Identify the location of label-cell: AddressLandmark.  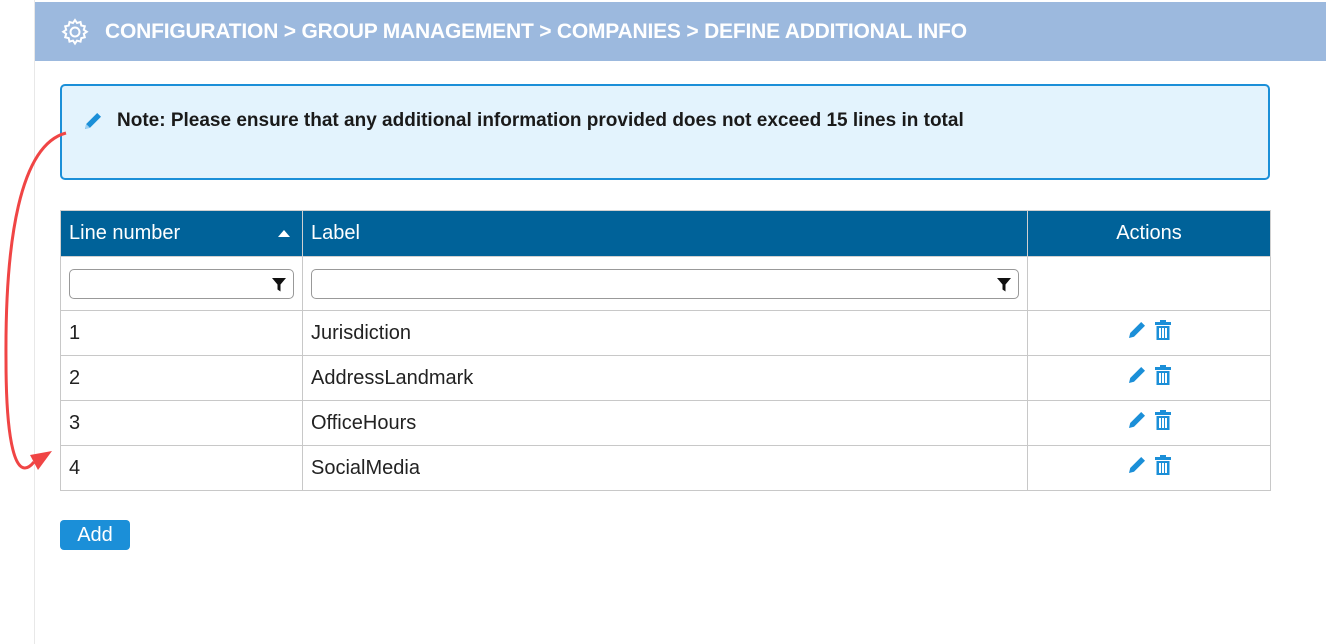
(665, 378).